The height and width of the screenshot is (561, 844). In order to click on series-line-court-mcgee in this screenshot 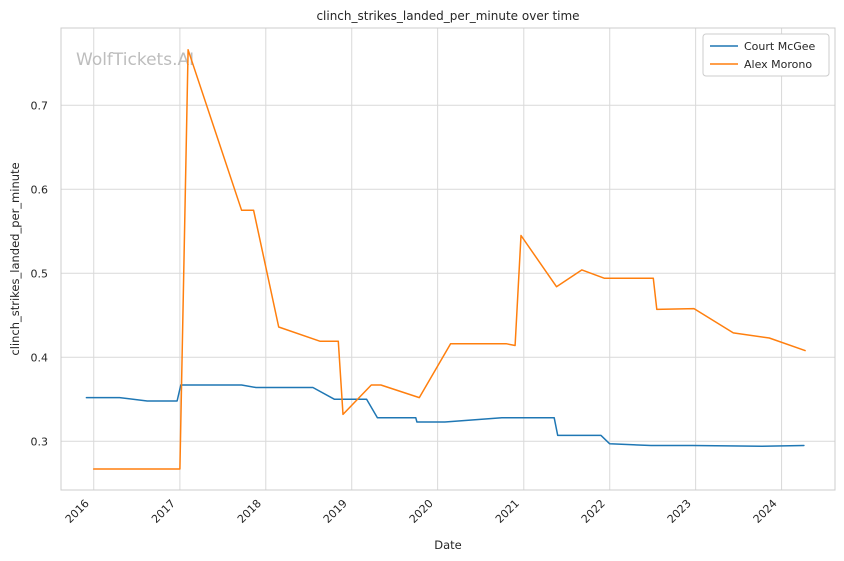, I will do `click(445, 416)`.